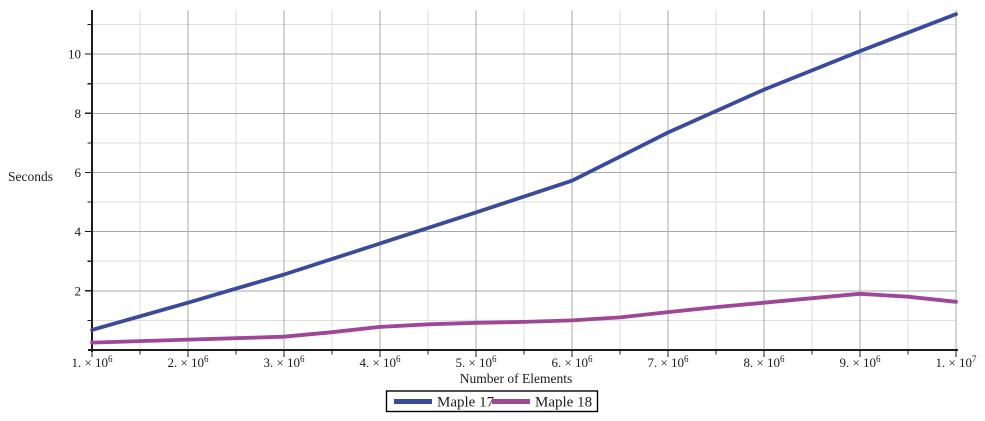  I want to click on x-tick-label: 5. × 106, so click(476, 362).